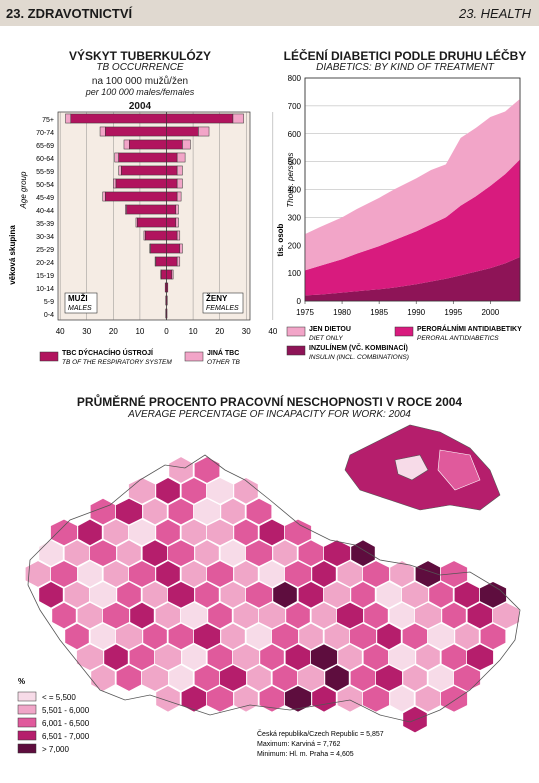 This screenshot has height=783, width=539. Describe the element at coordinates (108, 352) in the screenshot. I see `tb-legend-resp: TBC DÝCHACÍHO ÚSTROJÍ` at that location.